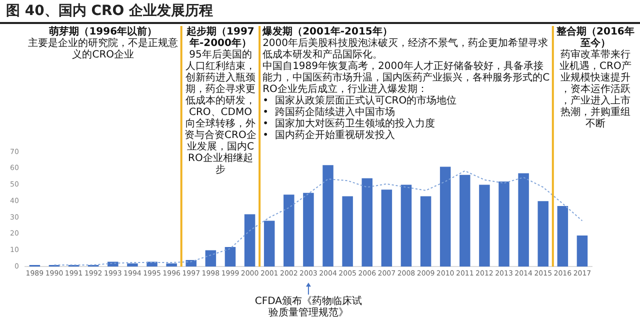  What do you see at coordinates (308, 307) in the screenshot?
I see `annotation: CFDA颁布《药物临床试验质量管理规范》` at bounding box center [308, 307].